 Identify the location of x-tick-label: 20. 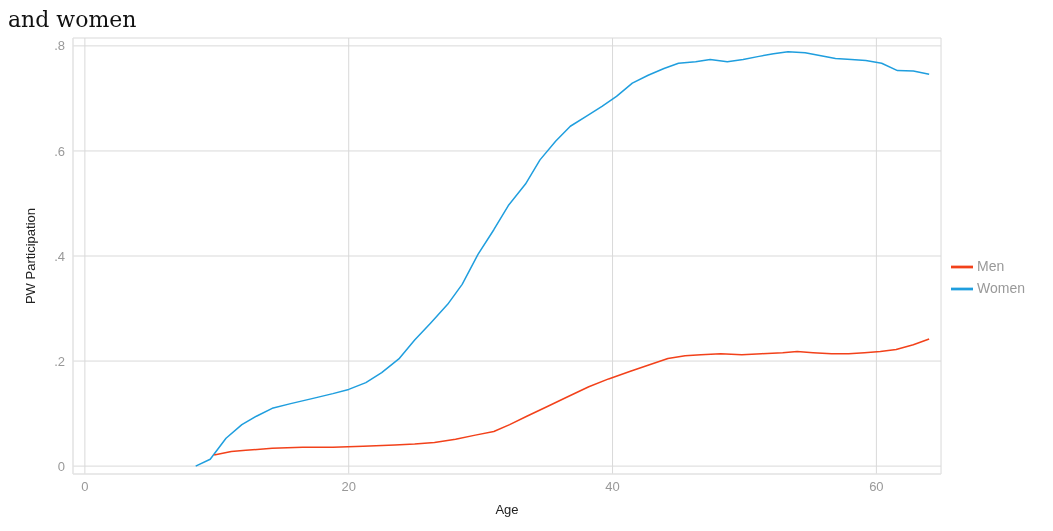
(348, 487).